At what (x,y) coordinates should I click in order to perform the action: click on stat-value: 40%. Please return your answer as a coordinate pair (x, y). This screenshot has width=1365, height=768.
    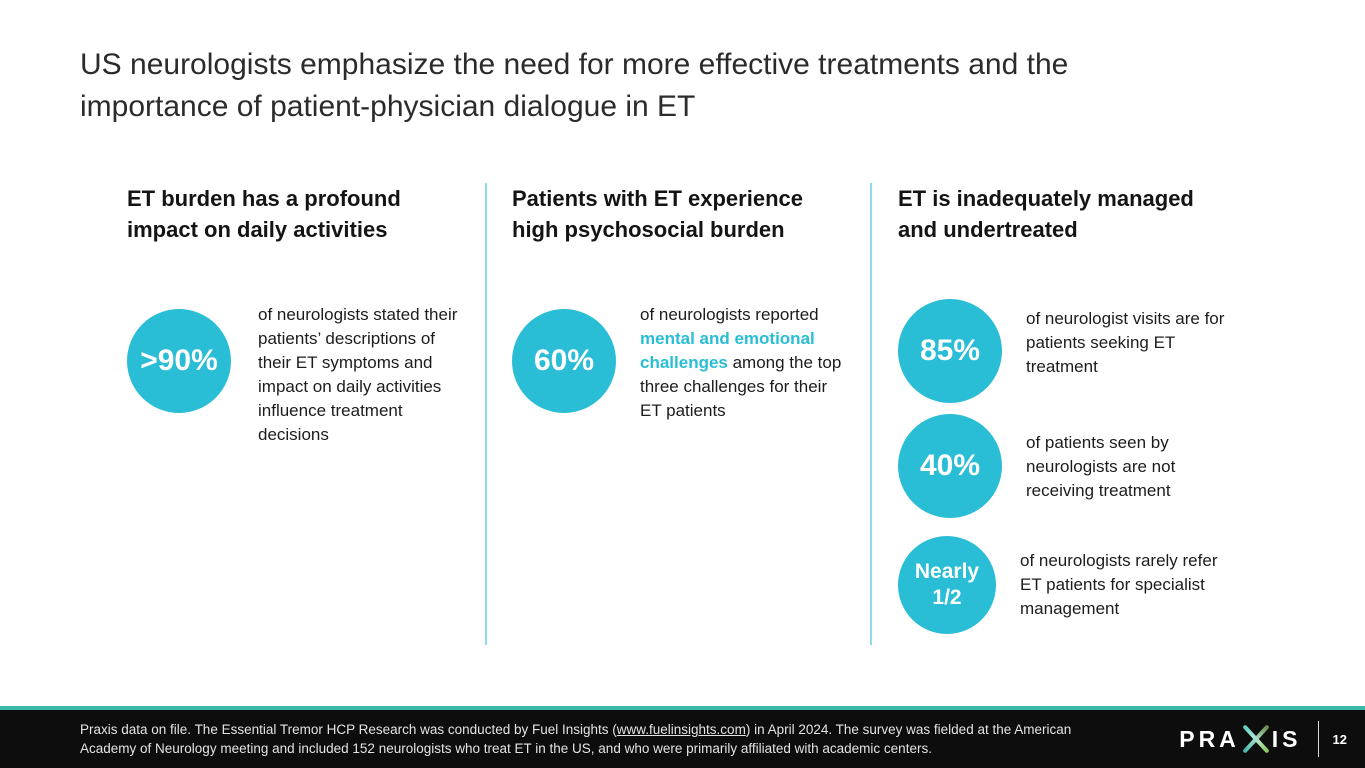
    Looking at the image, I should click on (950, 465).